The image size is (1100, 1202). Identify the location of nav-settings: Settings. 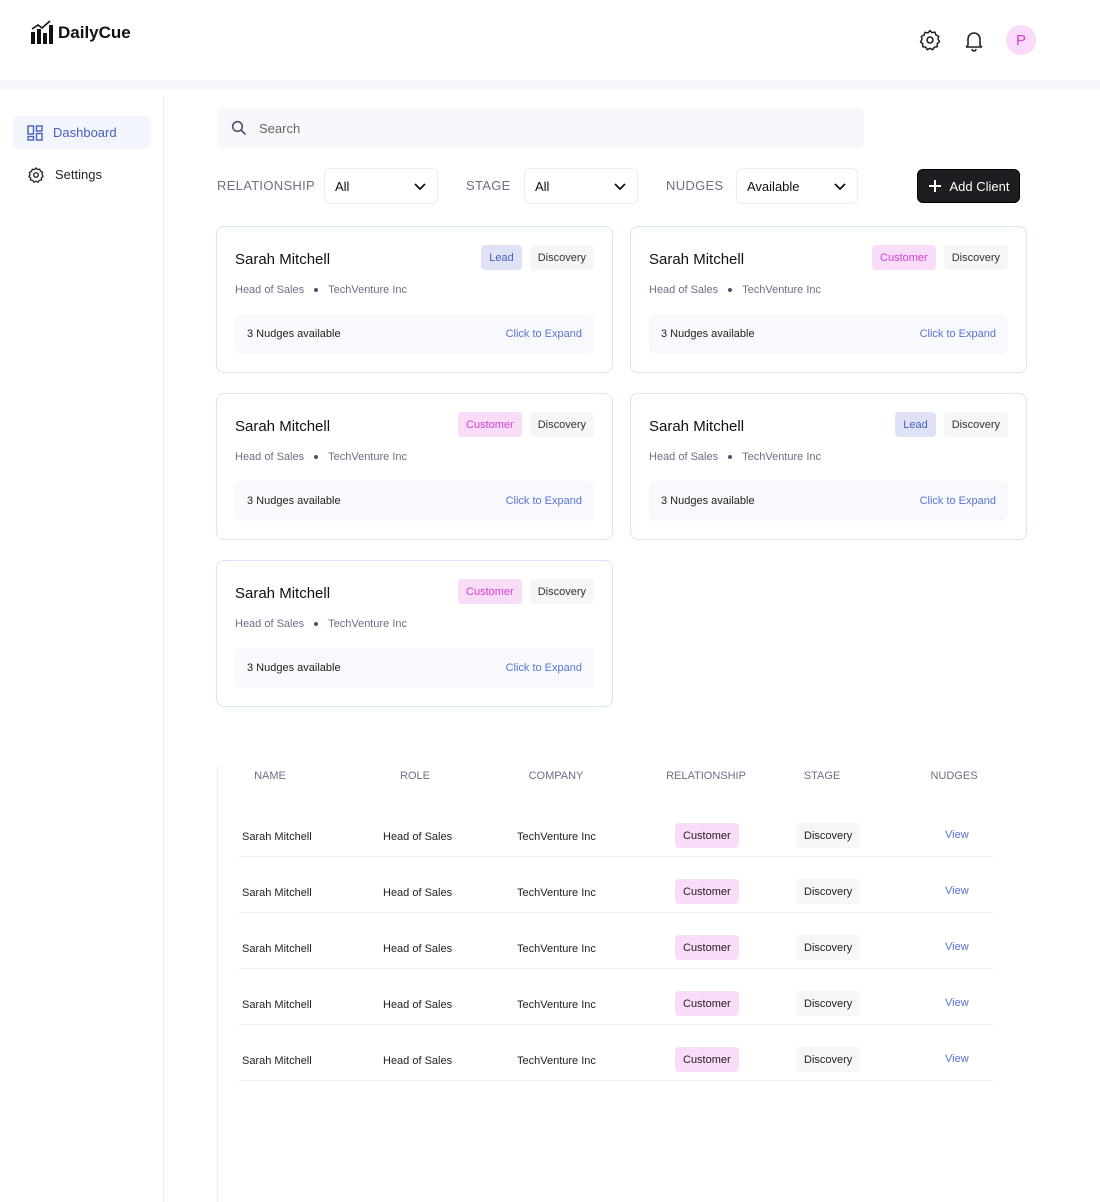
(82, 174).